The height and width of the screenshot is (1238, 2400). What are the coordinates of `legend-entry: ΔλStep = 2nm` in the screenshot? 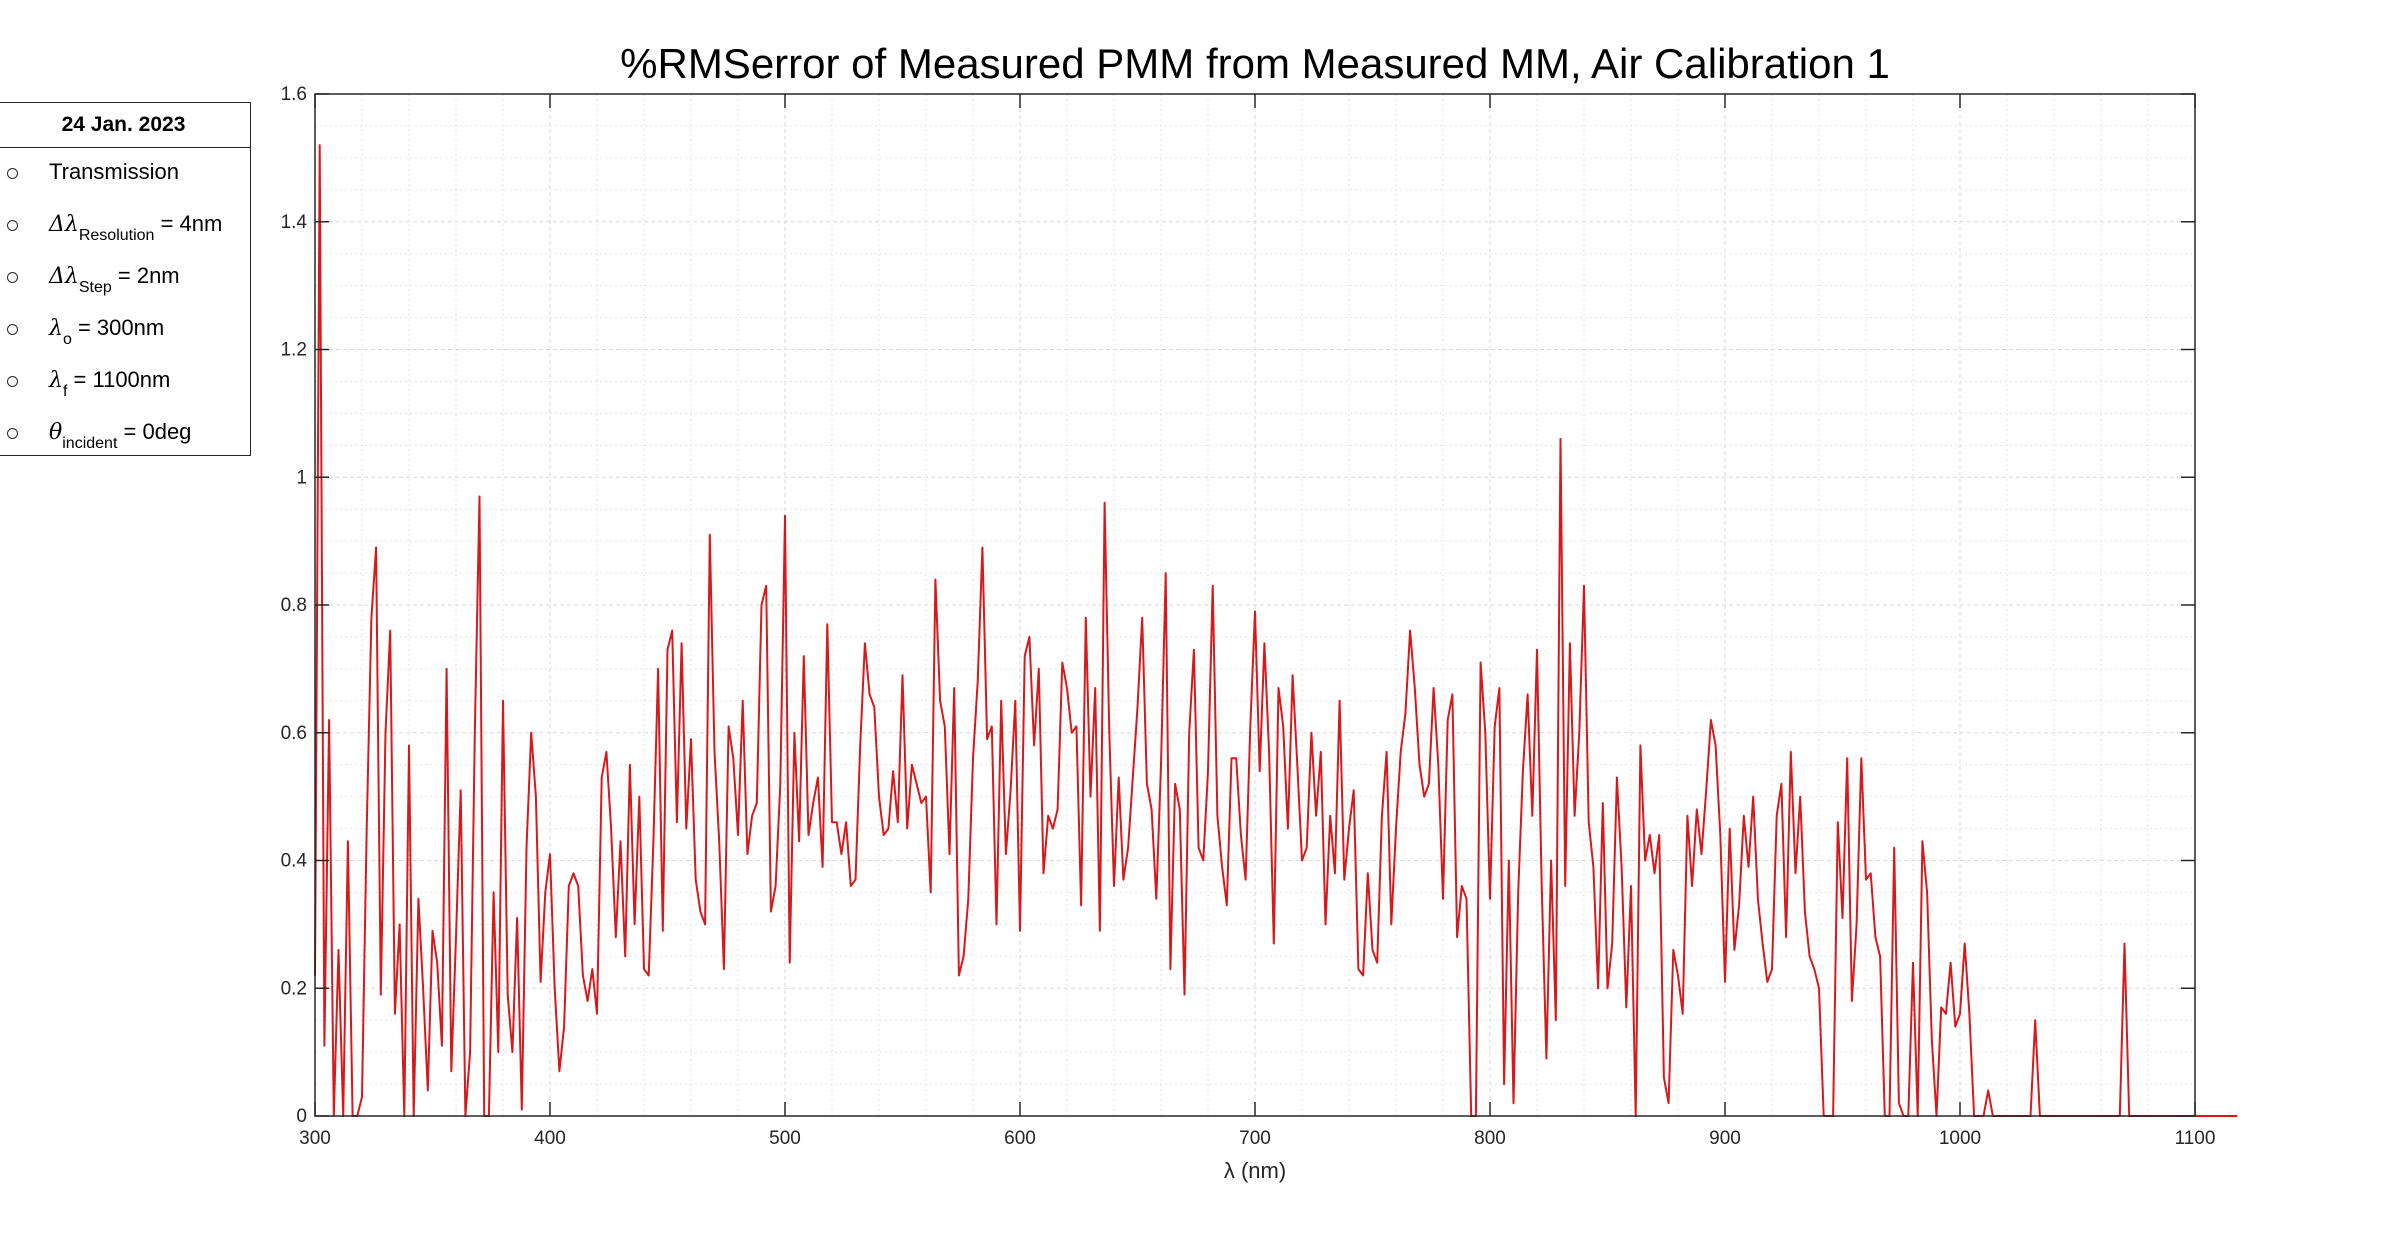 It's located at (125, 279).